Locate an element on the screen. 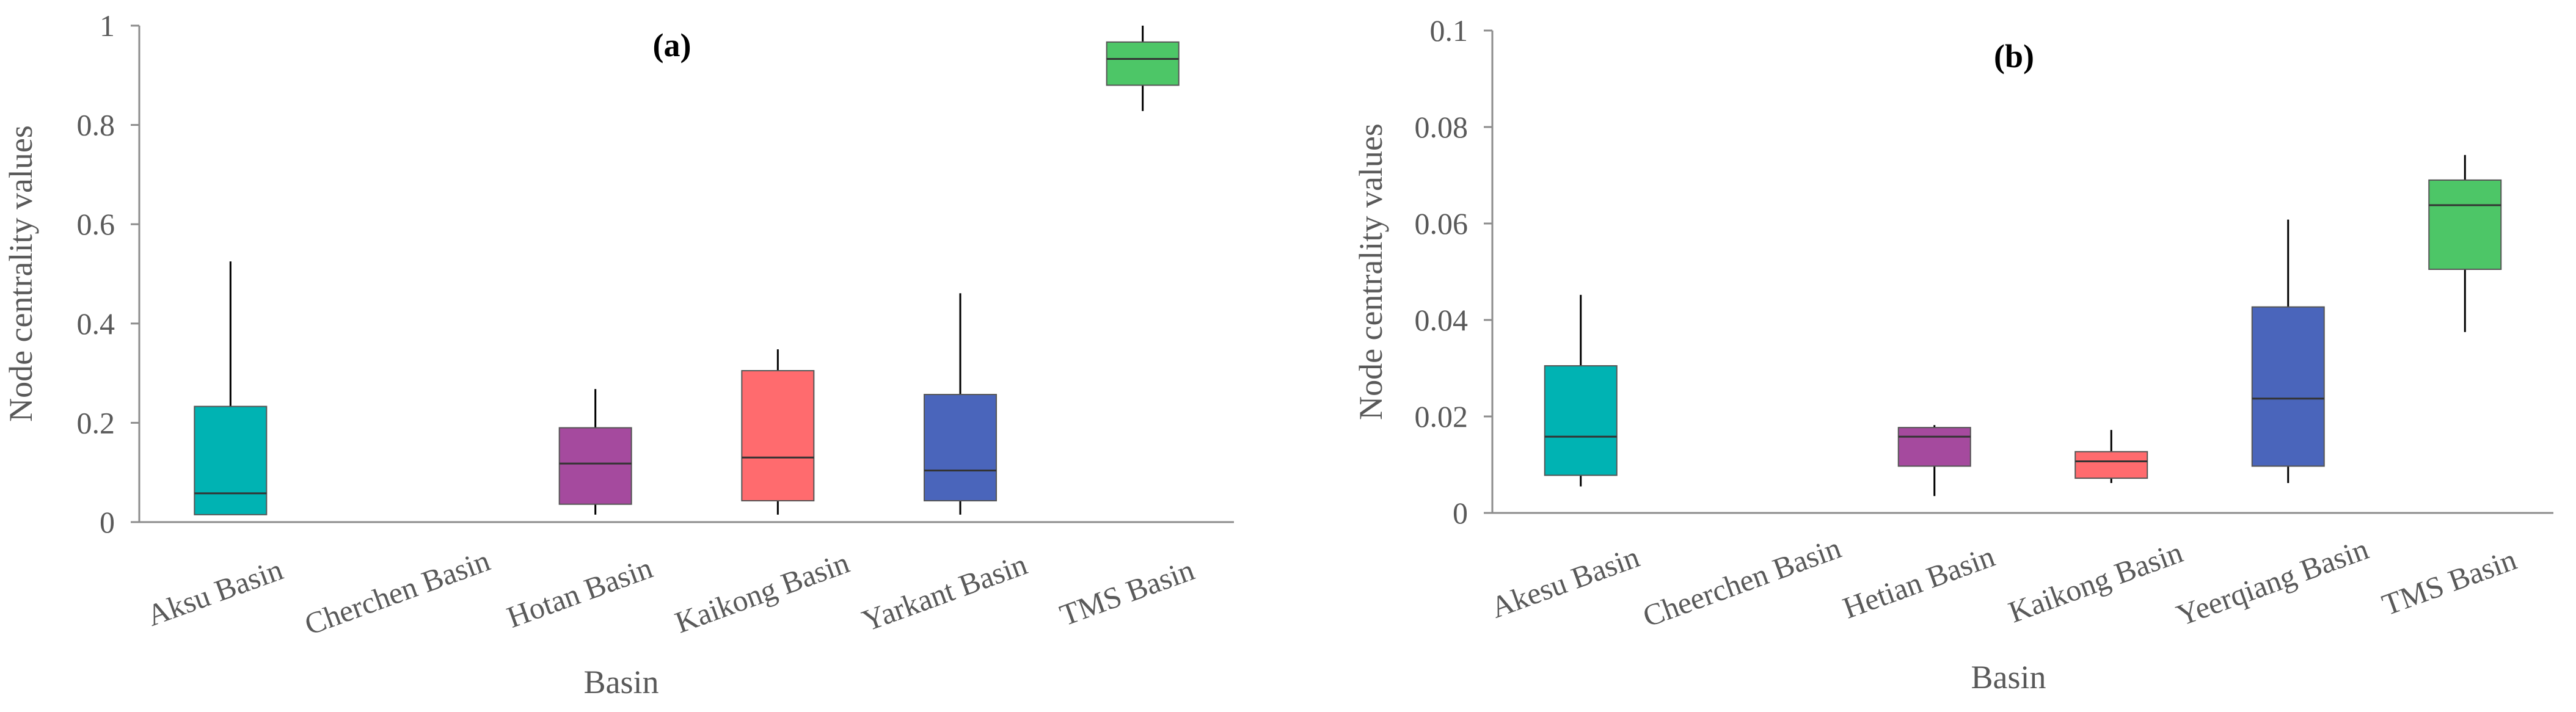 The image size is (2576, 712). y-tick-label: 0.04 is located at coordinates (1442, 320).